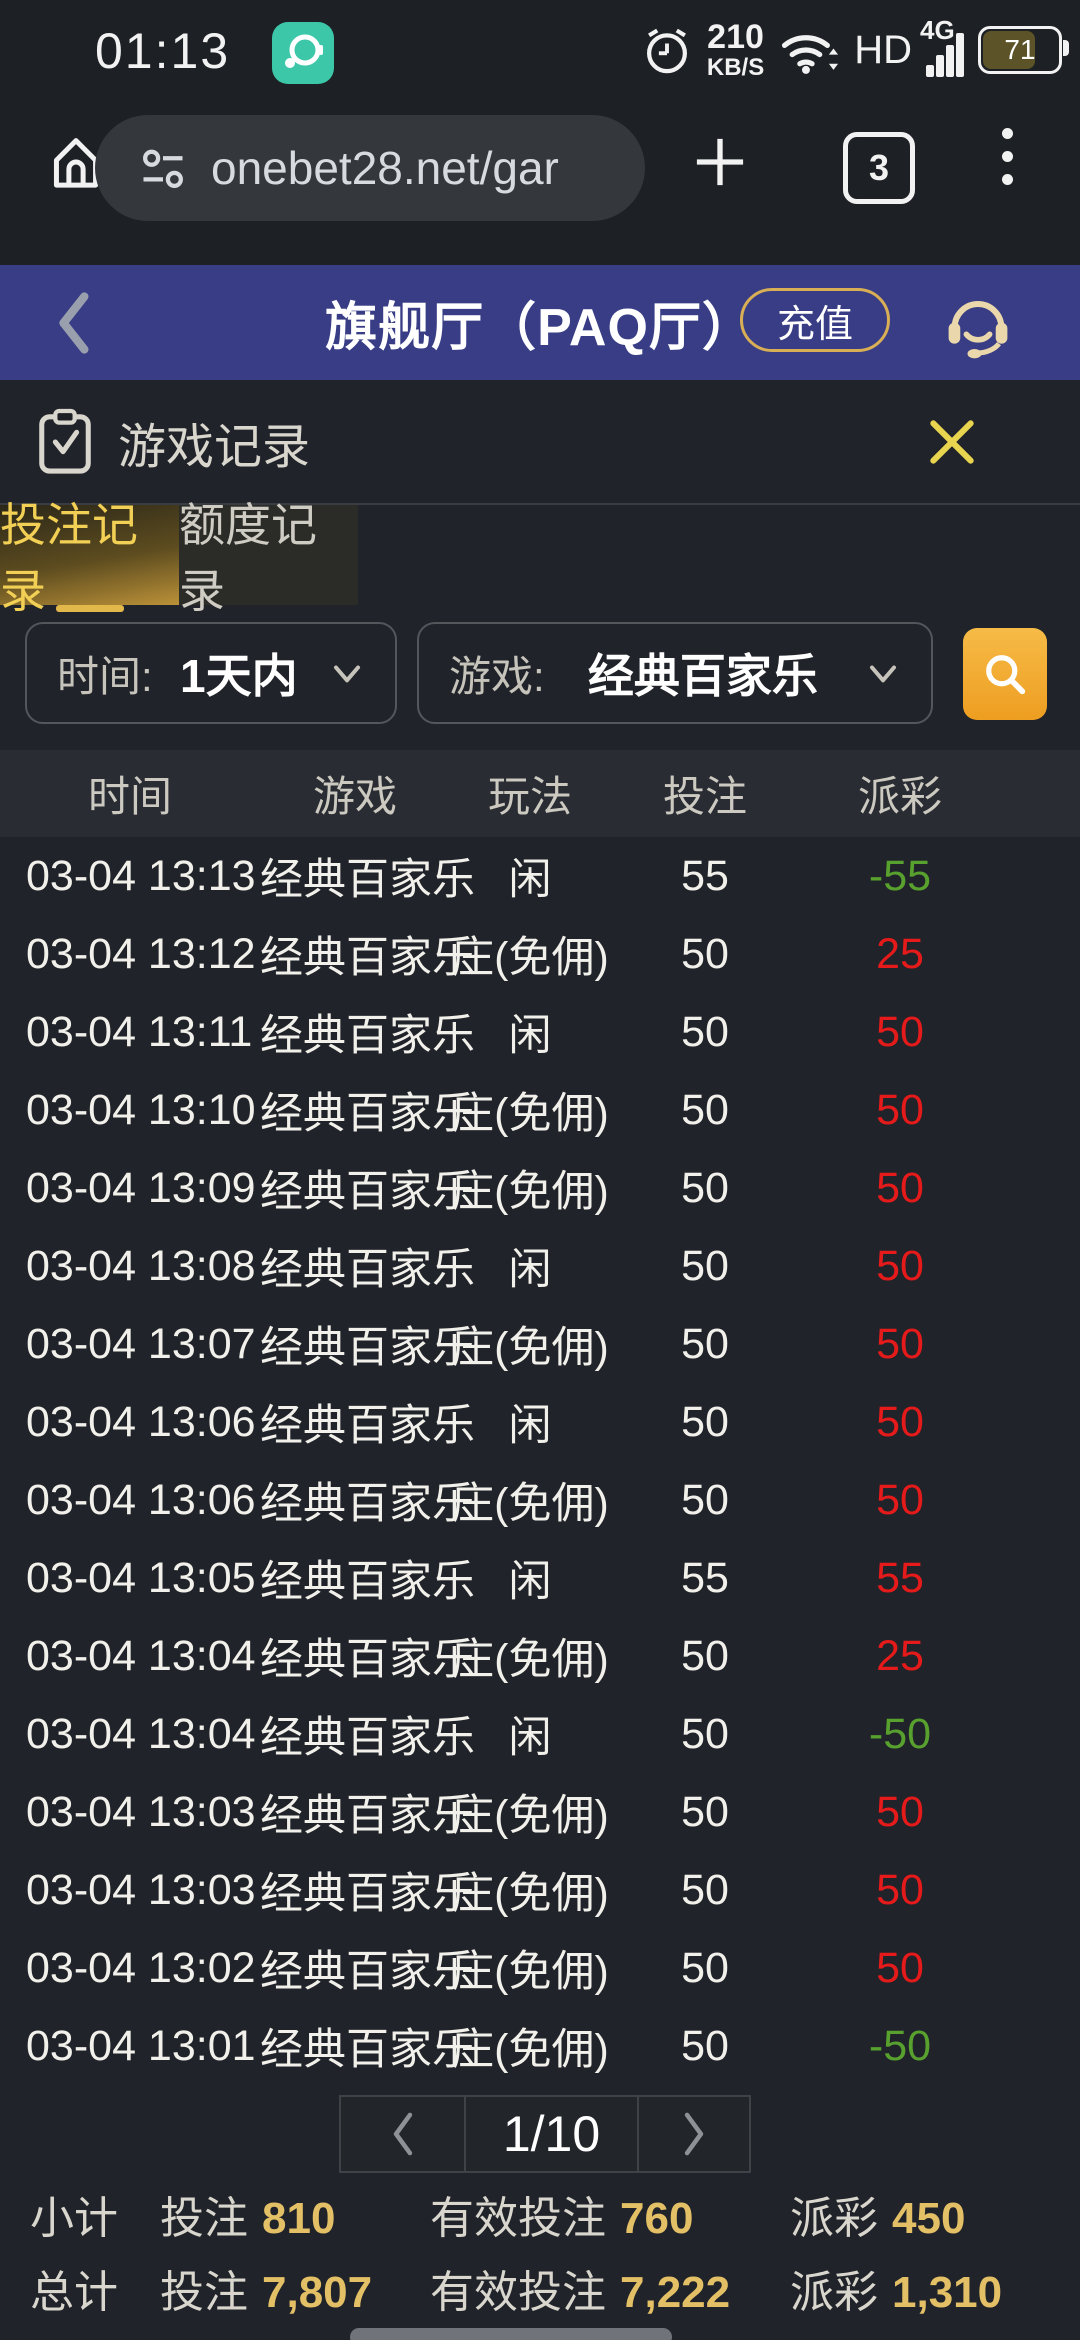 This screenshot has width=1080, height=2340. What do you see at coordinates (540, 1968) in the screenshot?
I see `table-row: 03-04 13:02 经典百家乐 庄(免佣) 50 50` at bounding box center [540, 1968].